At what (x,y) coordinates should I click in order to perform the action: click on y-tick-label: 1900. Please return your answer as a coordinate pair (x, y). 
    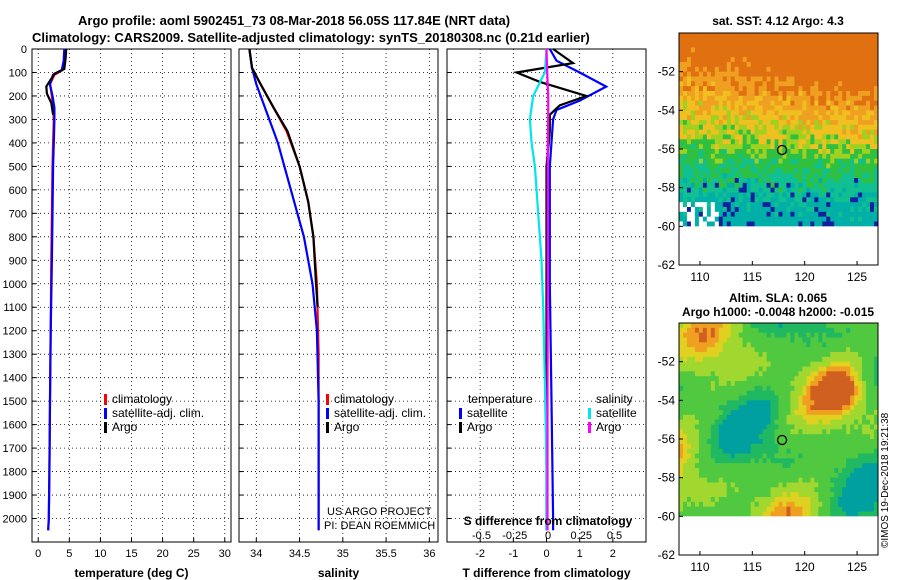
    Looking at the image, I should click on (15, 496).